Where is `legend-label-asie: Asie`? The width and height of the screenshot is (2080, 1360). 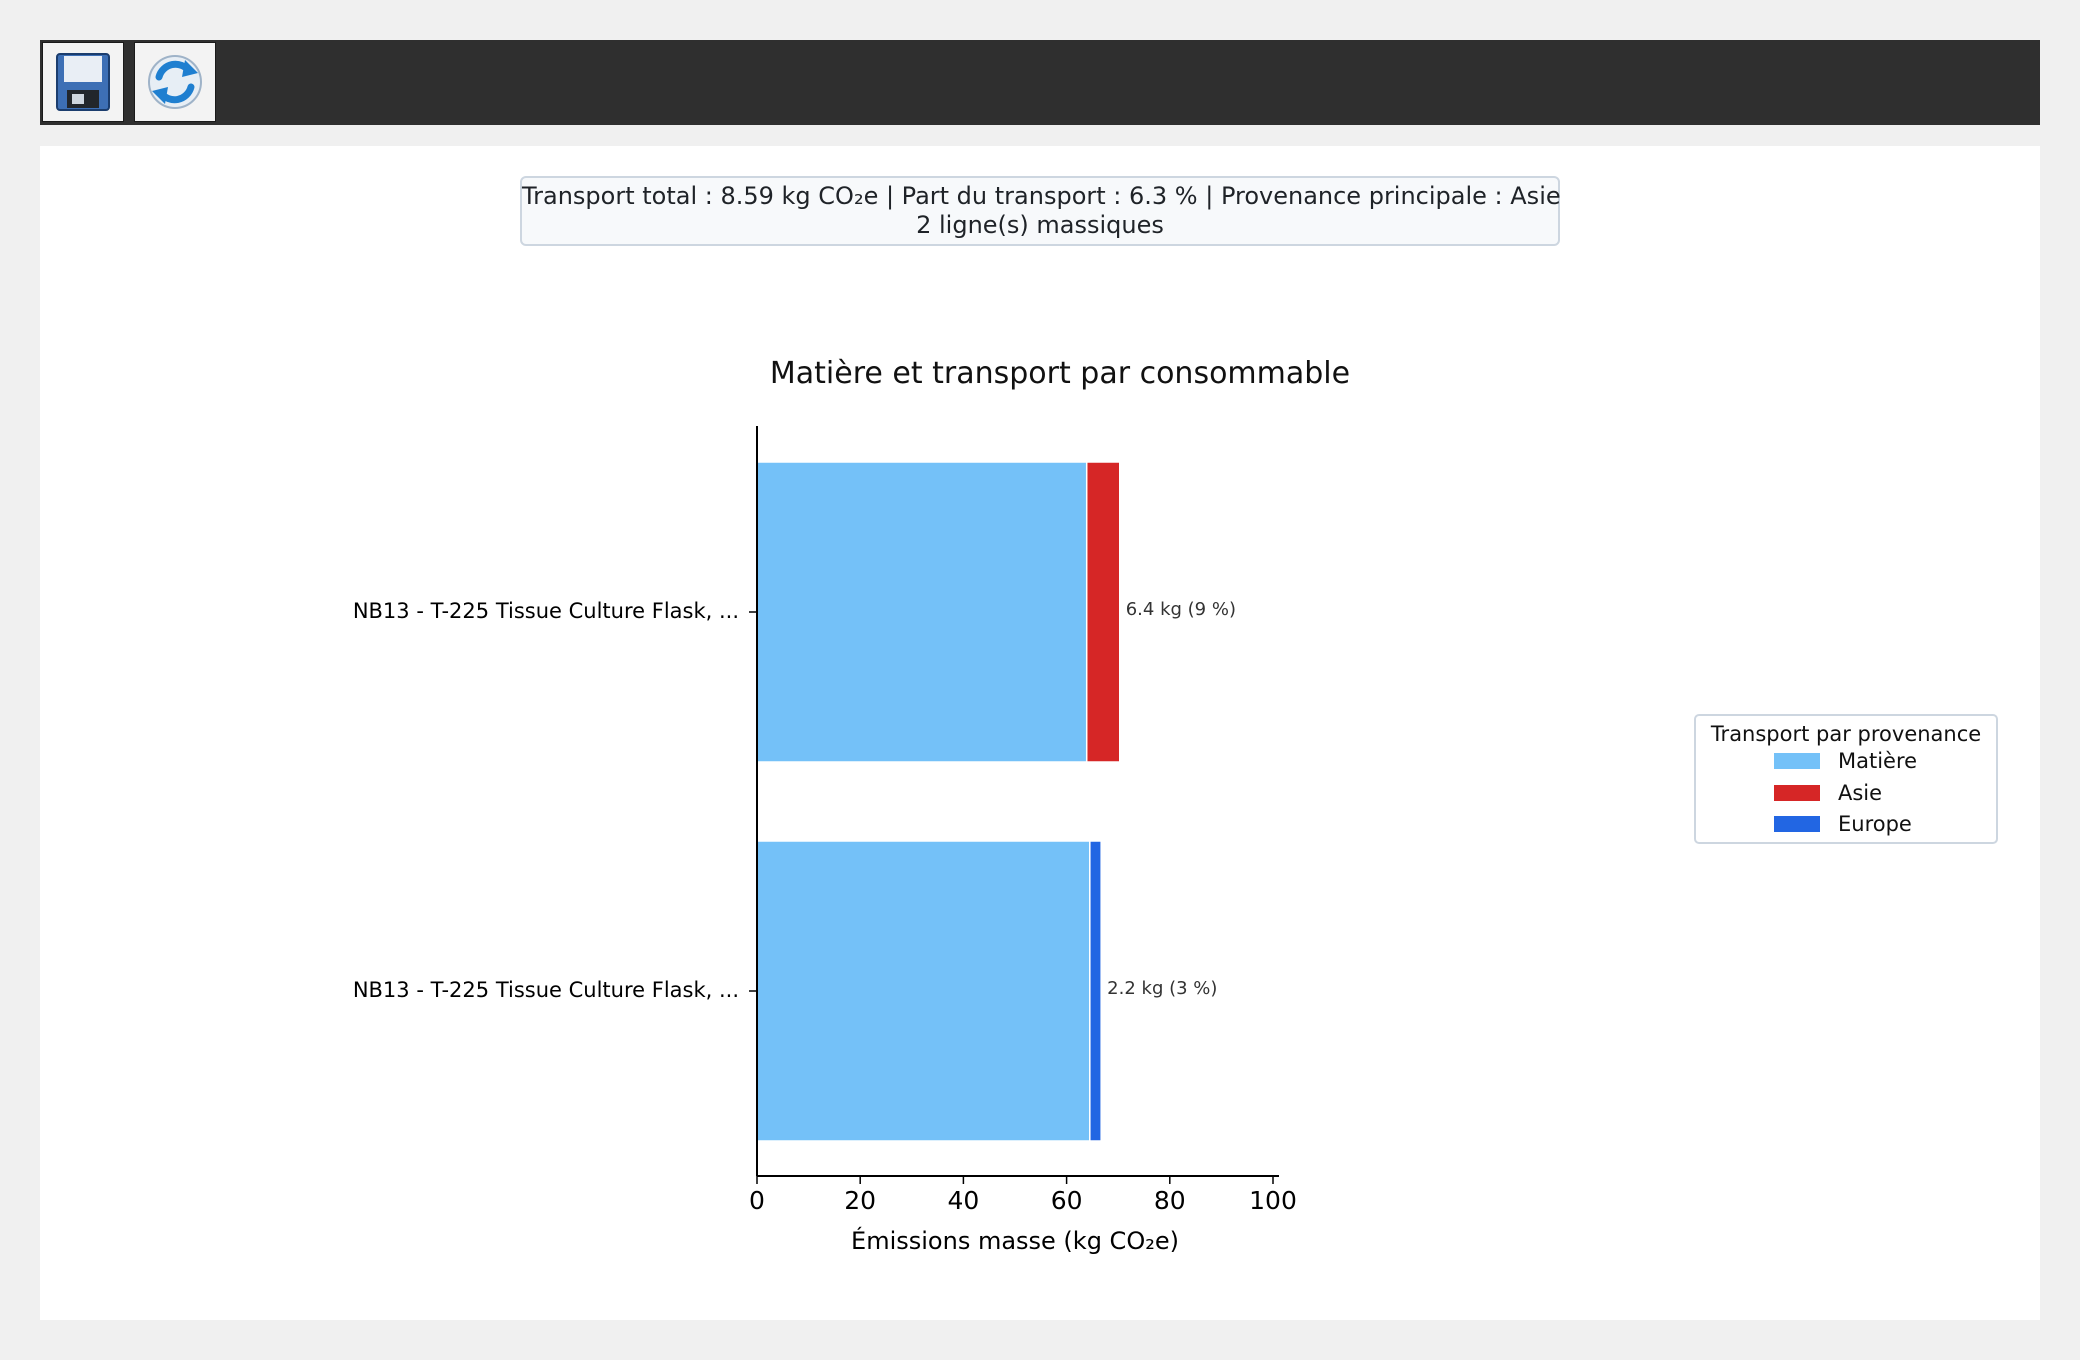
legend-label-asie: Asie is located at coordinates (1860, 793).